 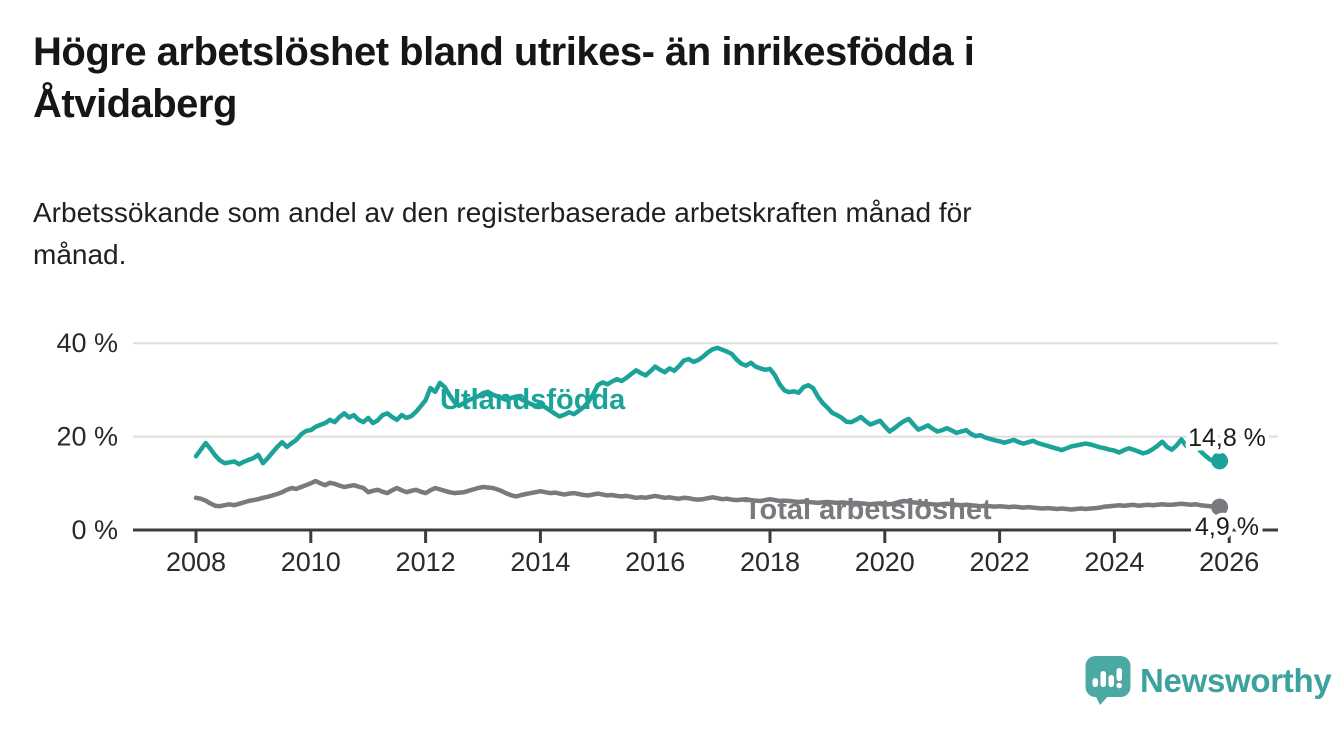 I want to click on x-tick-label-2016: 2016, so click(x=655, y=562).